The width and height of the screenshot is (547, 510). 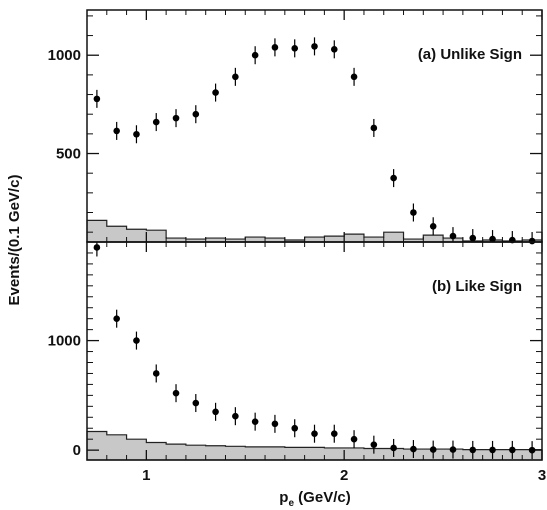 I want to click on y-tick-label: 0, so click(x=77, y=450).